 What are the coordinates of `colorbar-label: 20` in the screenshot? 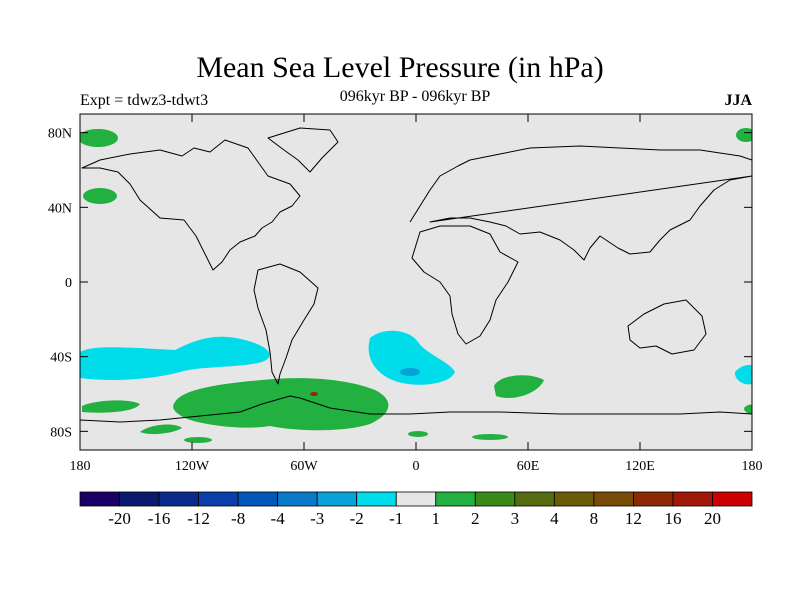 It's located at (712, 518).